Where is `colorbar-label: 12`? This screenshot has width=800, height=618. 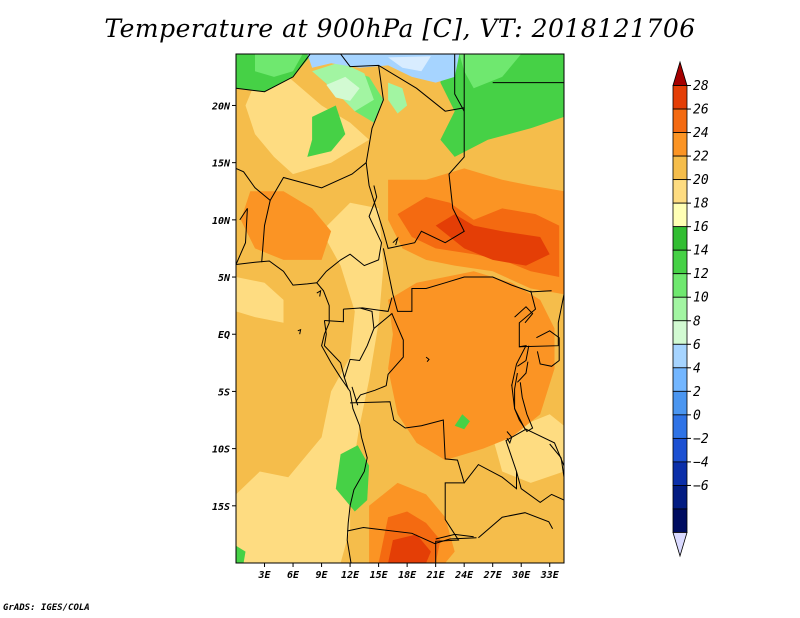
colorbar-label: 12 is located at coordinates (701, 274).